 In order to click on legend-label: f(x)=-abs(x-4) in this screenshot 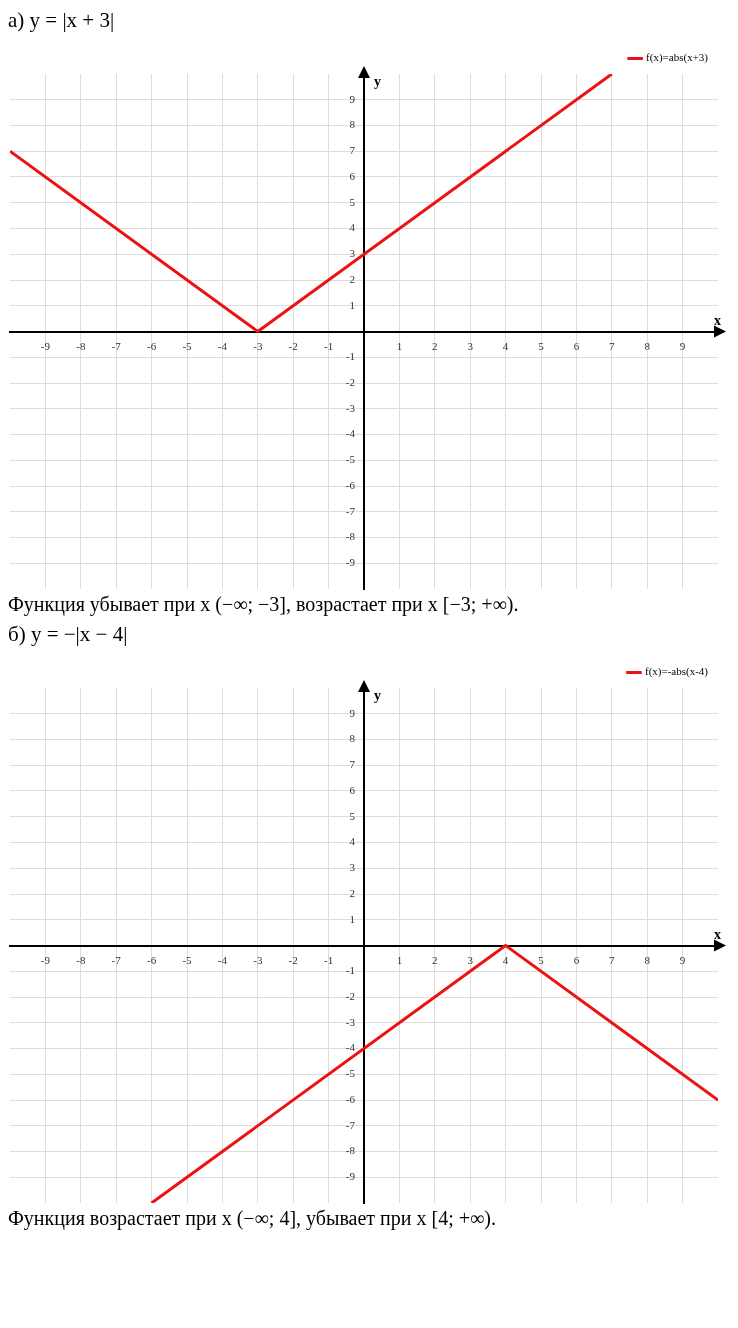, I will do `click(676, 672)`.